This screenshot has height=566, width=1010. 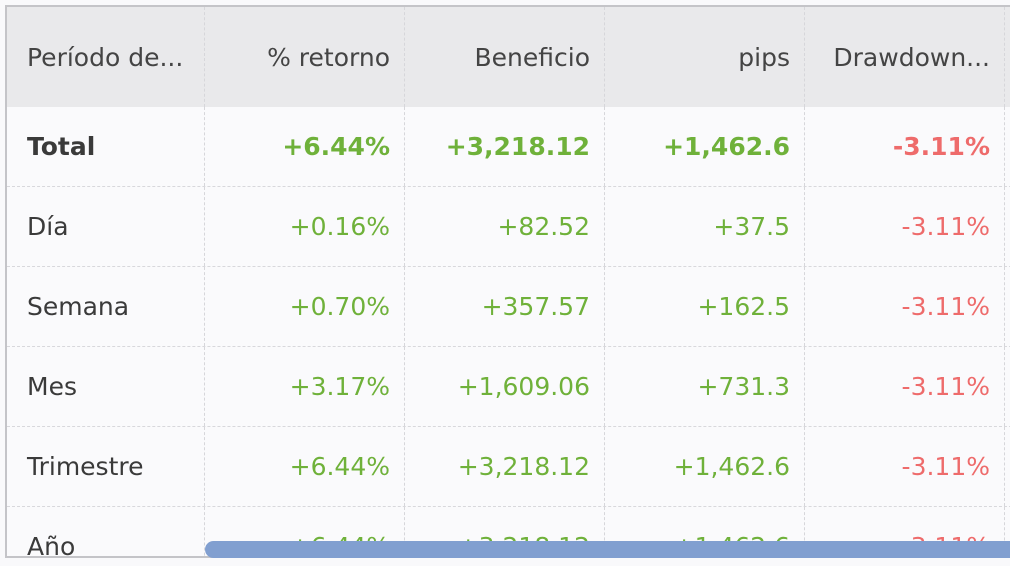 I want to click on header-profit: Beneficio, so click(x=505, y=57).